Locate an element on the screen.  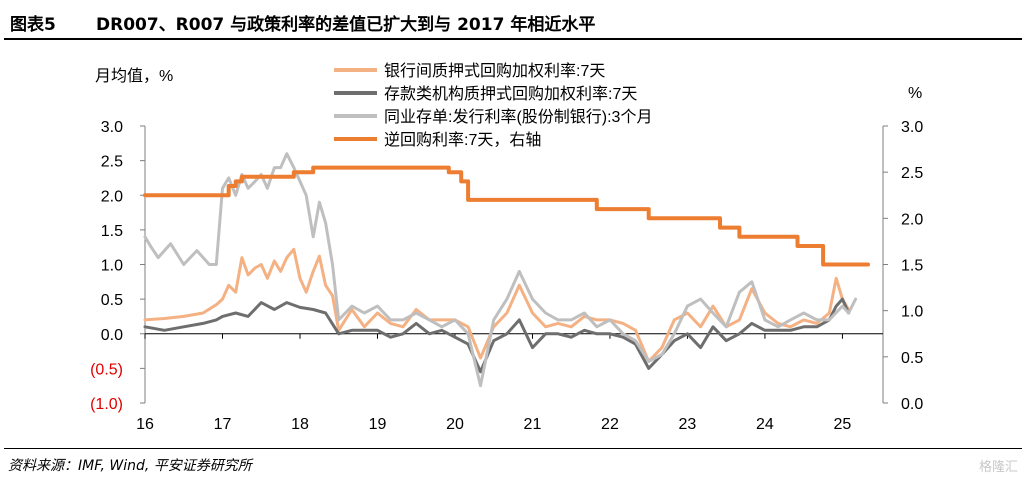
figure-header: 图表5 DR007、R007 与政策利率的差值已扩大到与 2017 年相近水平 is located at coordinates (513, 20).